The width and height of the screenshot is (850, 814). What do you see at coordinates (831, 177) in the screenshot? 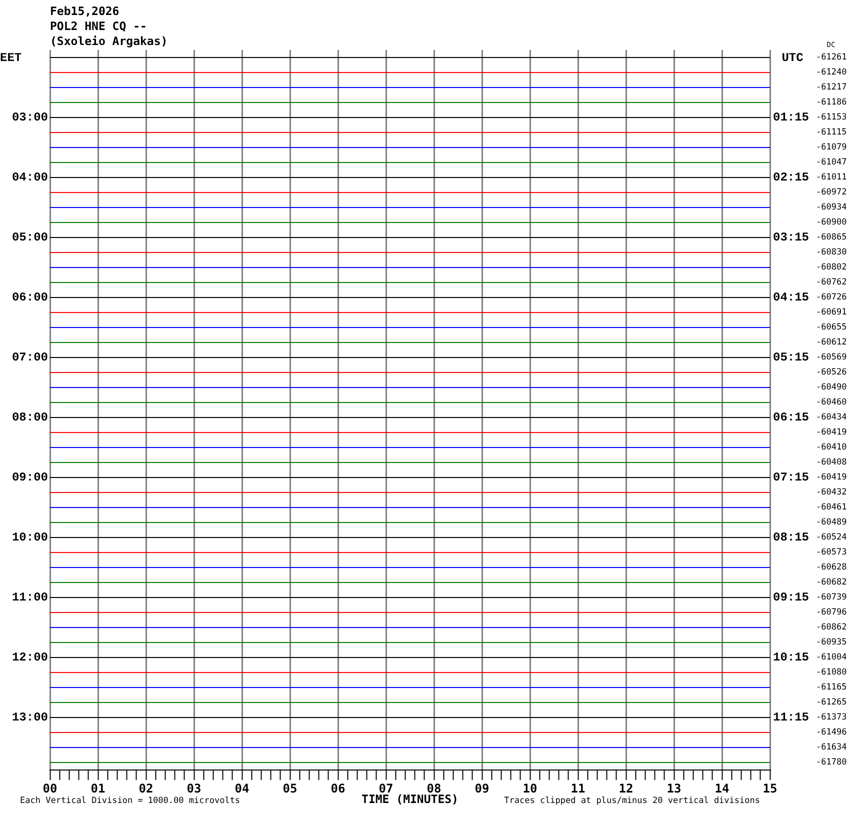
I see `text: -61011` at bounding box center [831, 177].